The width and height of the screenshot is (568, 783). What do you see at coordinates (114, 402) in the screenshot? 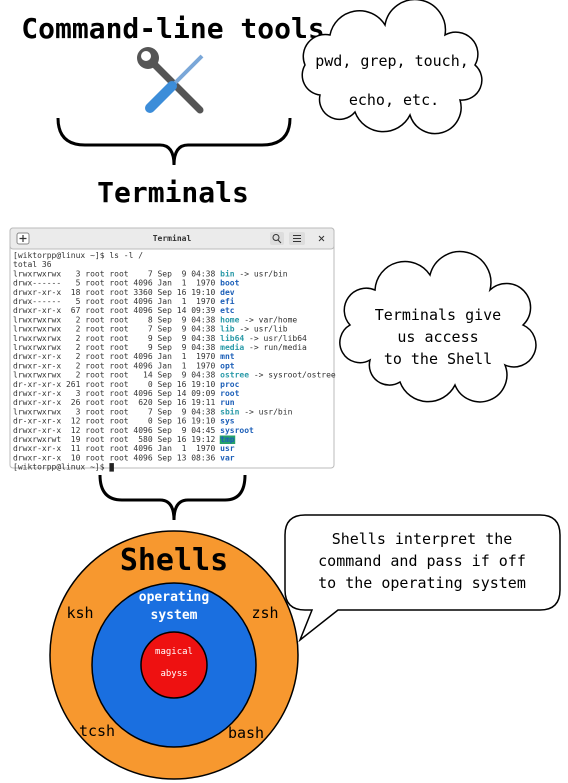
I see `entry-meta: drwxr-xr-x 26 root root 620 Sep 16 19:11` at bounding box center [114, 402].